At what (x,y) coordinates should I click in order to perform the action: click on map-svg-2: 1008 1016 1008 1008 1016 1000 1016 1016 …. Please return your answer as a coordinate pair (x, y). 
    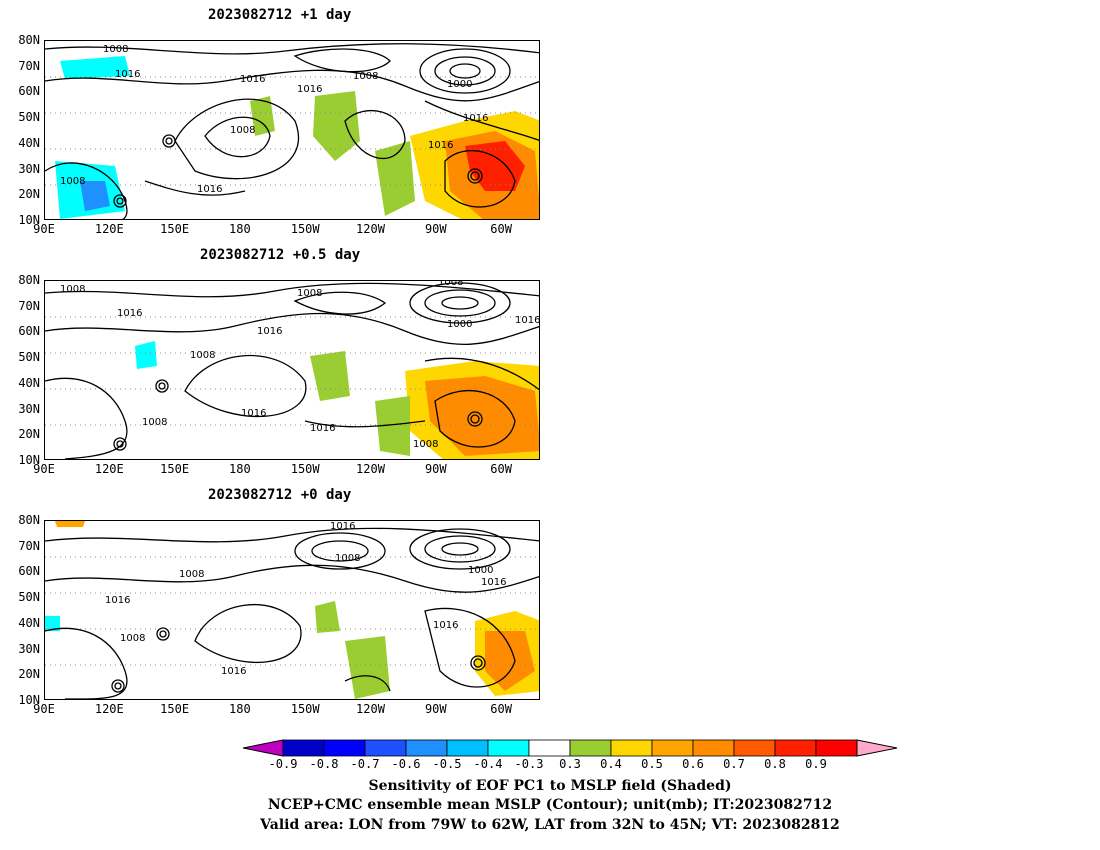
    Looking at the image, I should click on (292, 370).